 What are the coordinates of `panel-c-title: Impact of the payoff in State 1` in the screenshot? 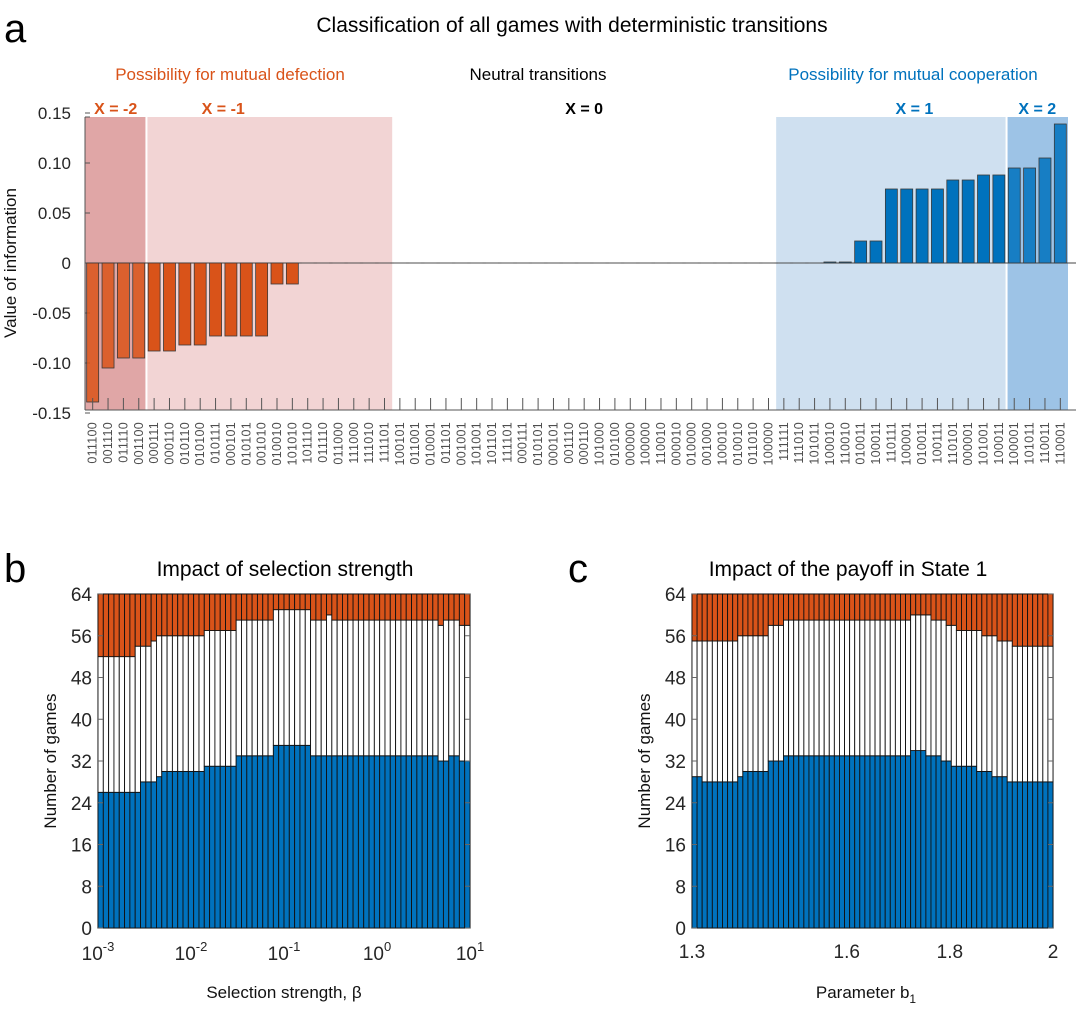 It's located at (848, 569).